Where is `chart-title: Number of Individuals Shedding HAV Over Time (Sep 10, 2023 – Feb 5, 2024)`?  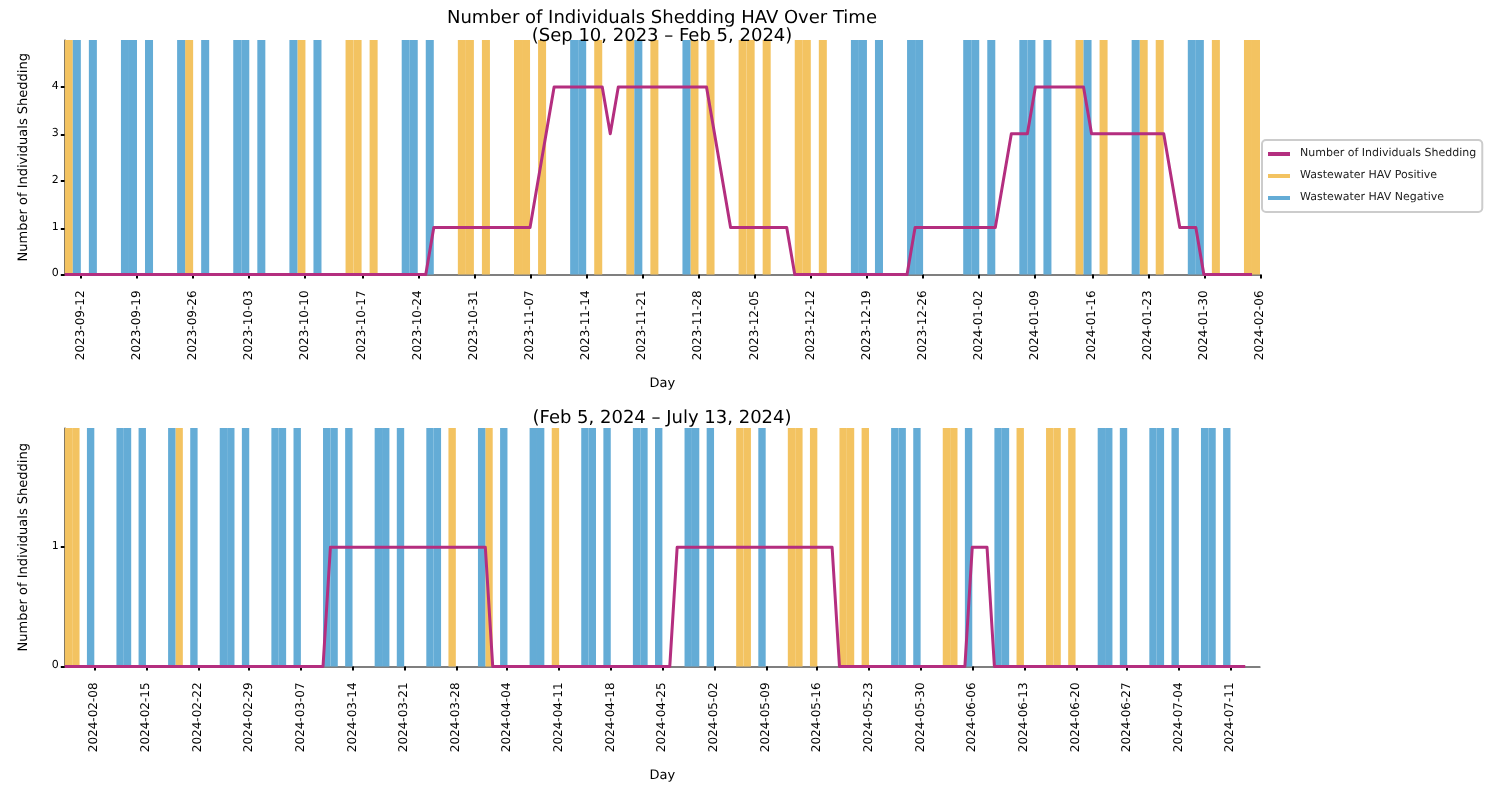 chart-title: Number of Individuals Shedding HAV Over Time (Sep 10, 2023 – Feb 5, 2024) is located at coordinates (662, 28).